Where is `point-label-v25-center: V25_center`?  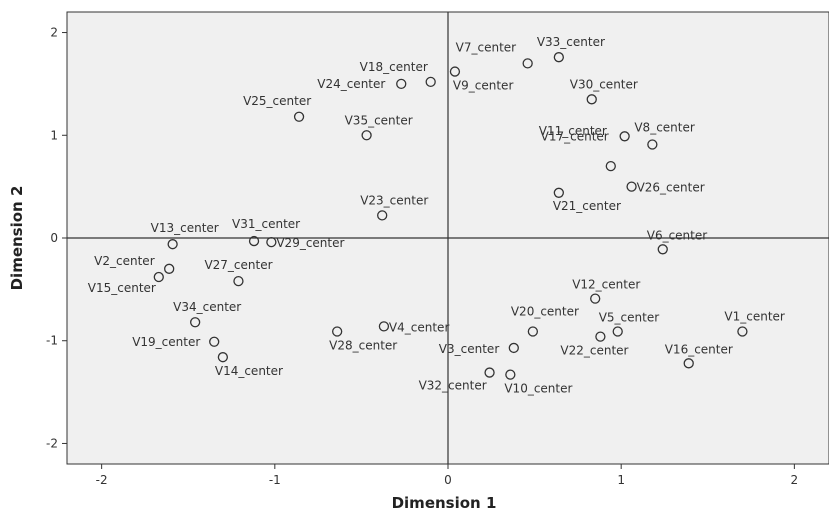
point-label-v25-center: V25_center is located at coordinates (277, 101).